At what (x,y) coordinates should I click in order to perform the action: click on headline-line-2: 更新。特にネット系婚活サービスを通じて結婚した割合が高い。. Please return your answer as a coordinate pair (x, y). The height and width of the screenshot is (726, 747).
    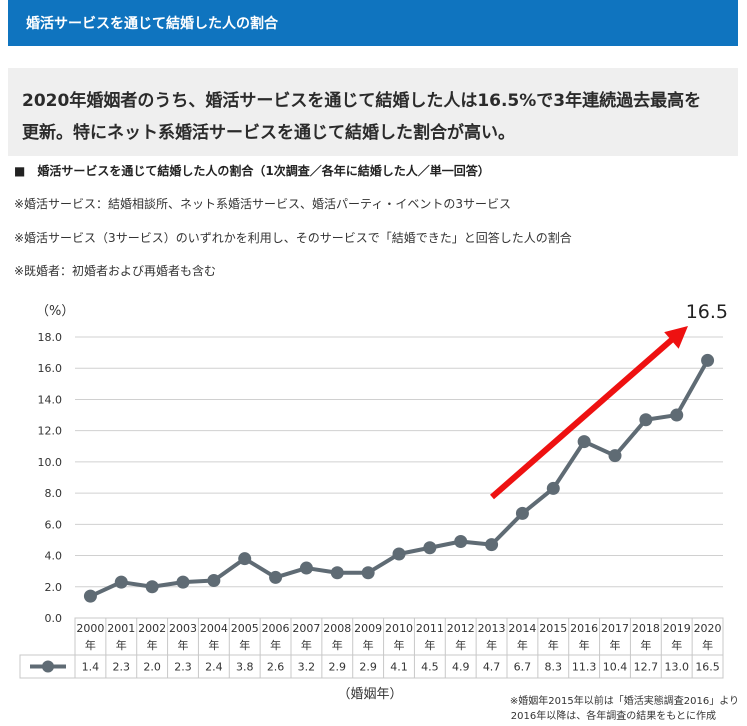
    Looking at the image, I should click on (268, 133).